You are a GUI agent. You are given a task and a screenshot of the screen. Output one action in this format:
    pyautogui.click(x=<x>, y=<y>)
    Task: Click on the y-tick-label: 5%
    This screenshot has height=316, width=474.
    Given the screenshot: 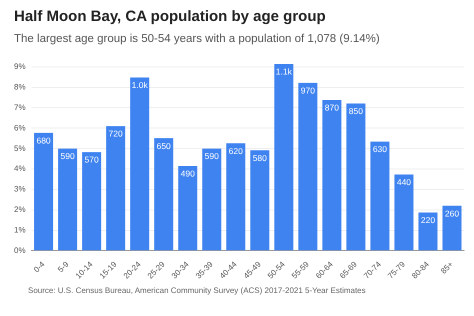 What is the action you would take?
    pyautogui.click(x=20, y=148)
    